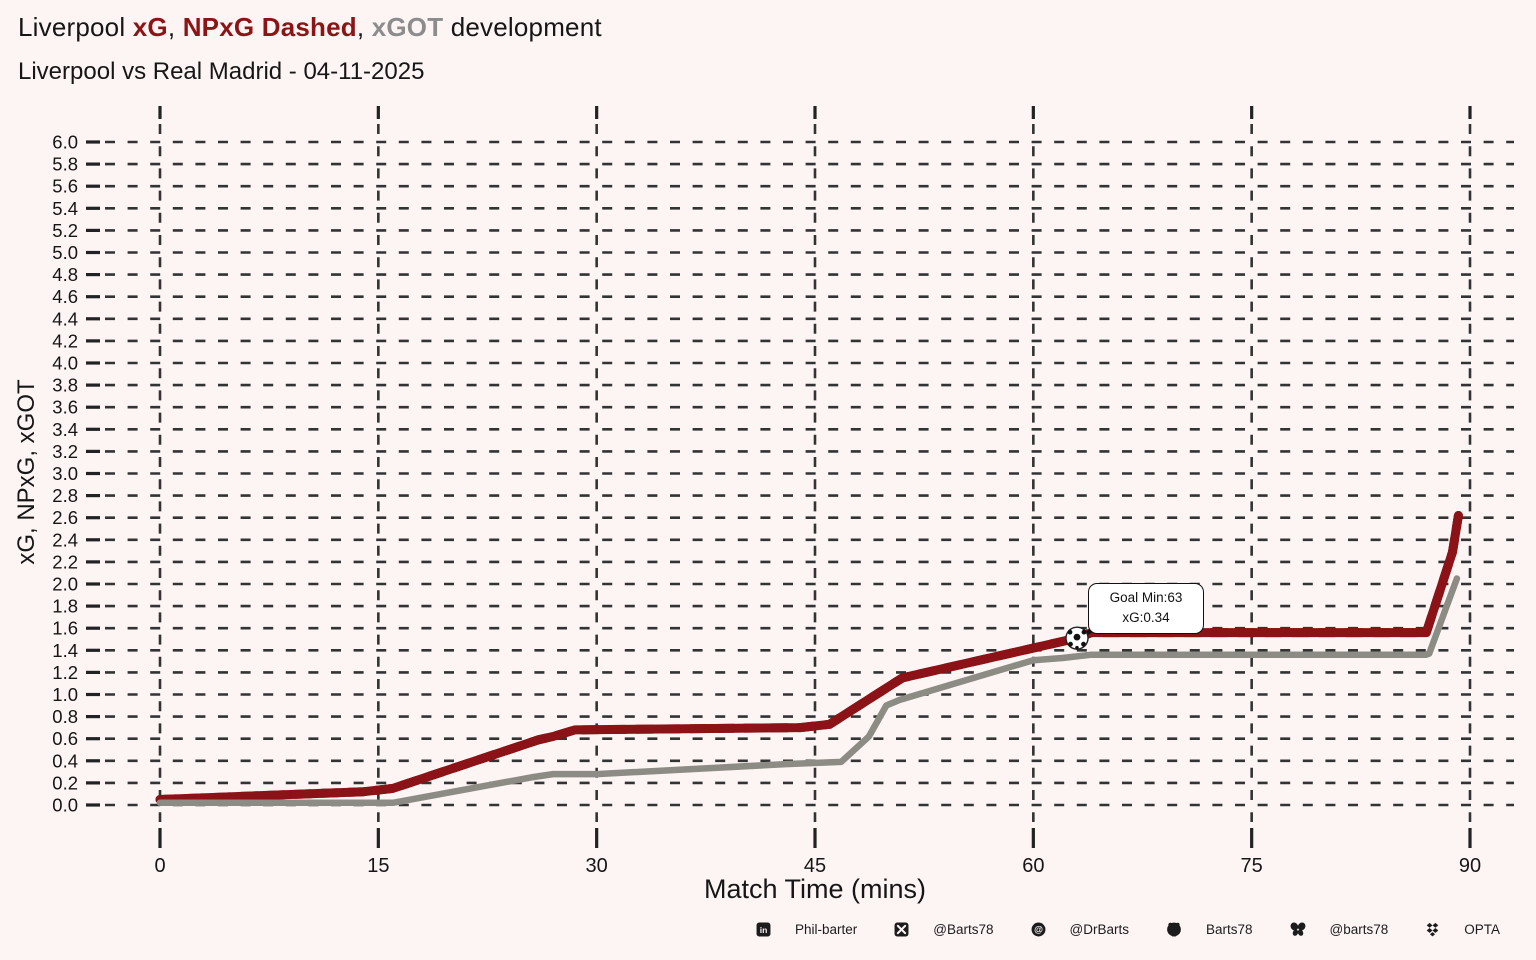 This screenshot has height=960, width=1536. I want to click on y-tick-label: 4.0, so click(65, 363).